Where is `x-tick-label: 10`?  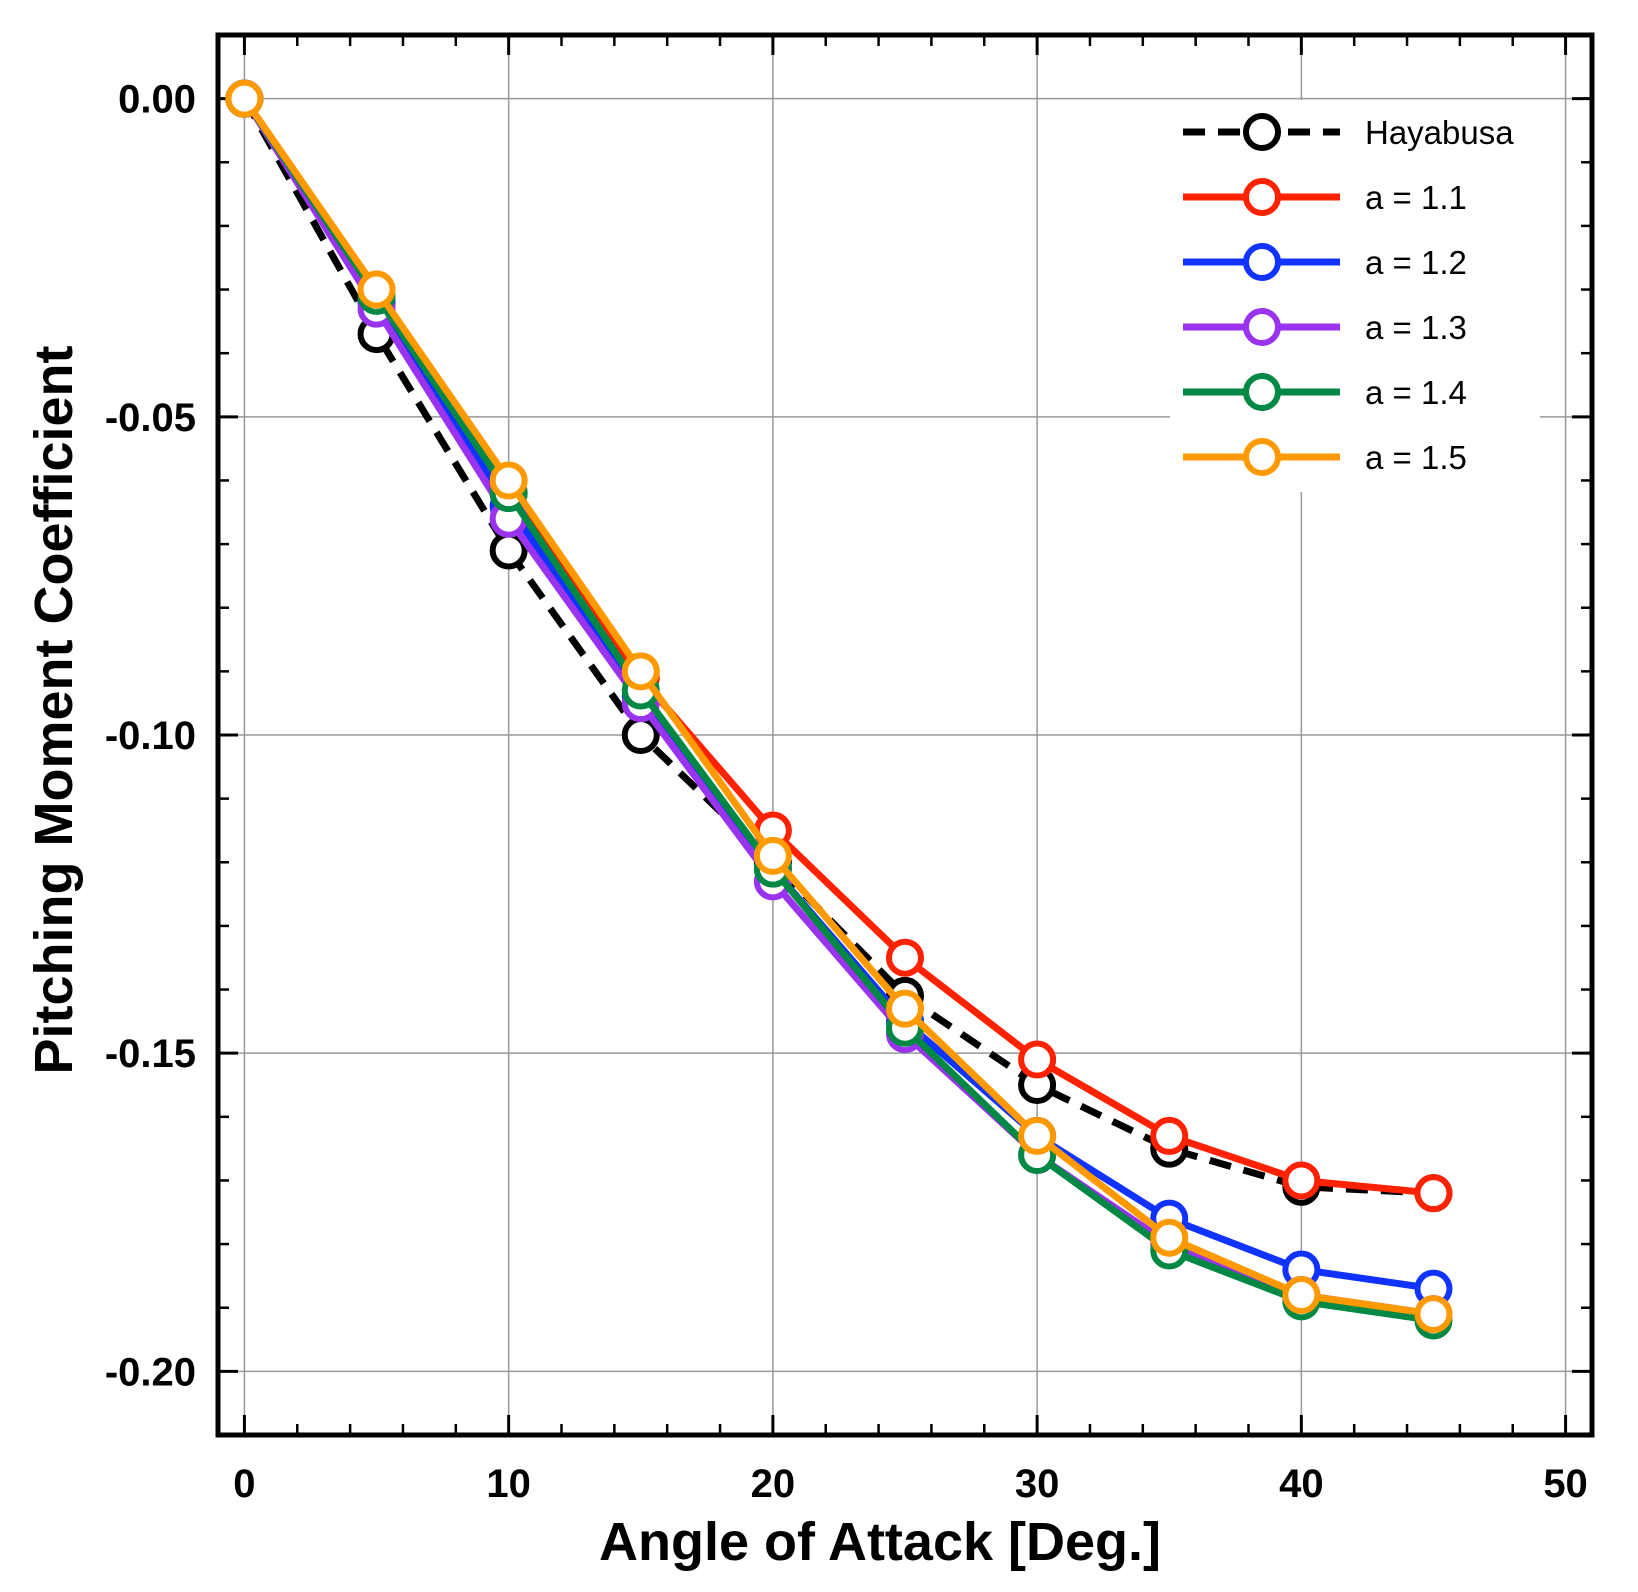 x-tick-label: 10 is located at coordinates (508, 1484).